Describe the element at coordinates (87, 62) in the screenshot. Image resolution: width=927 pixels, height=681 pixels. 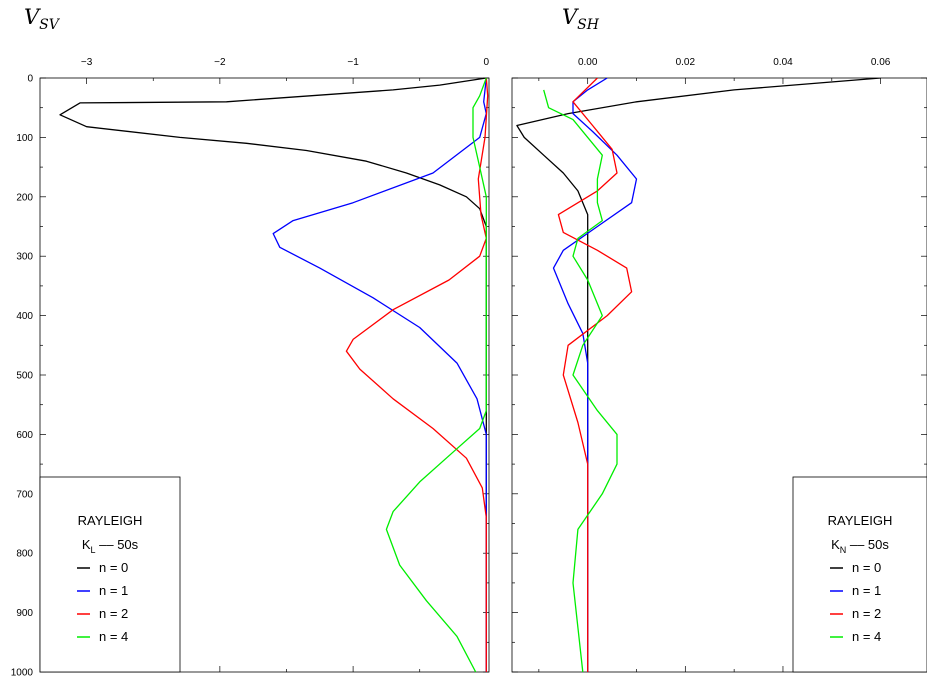
I see `vsv-xtick-label: −3` at that location.